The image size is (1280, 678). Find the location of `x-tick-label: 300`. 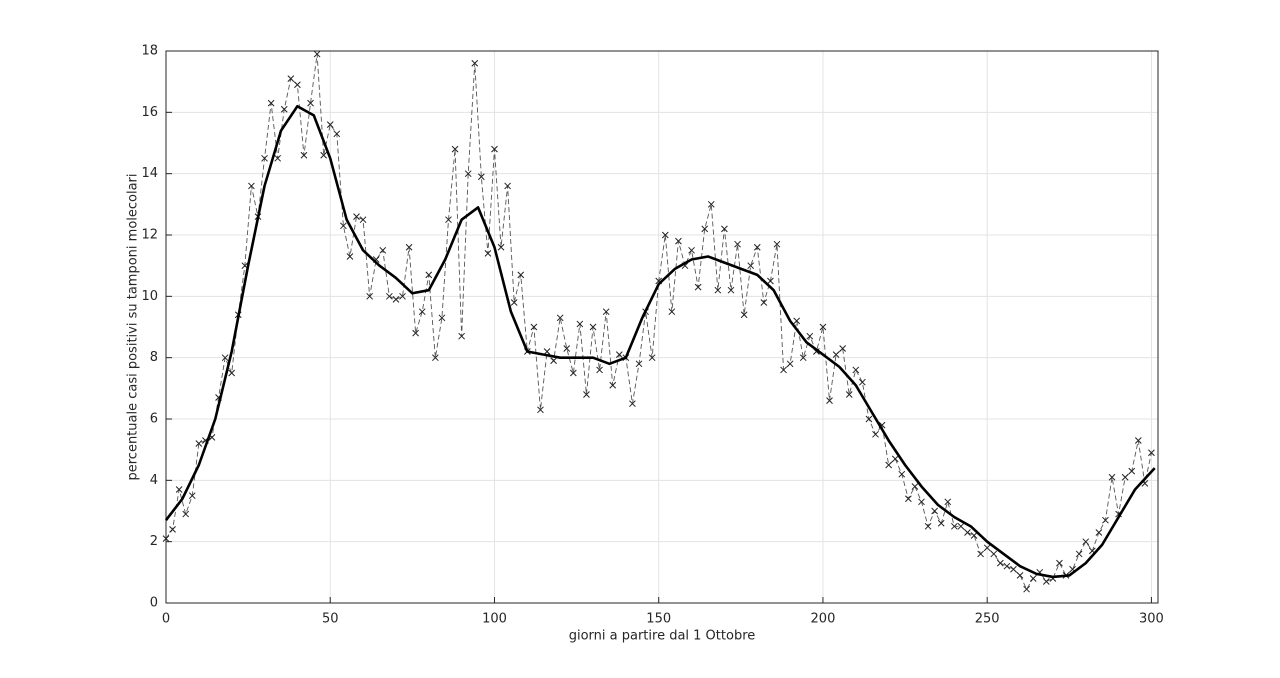

x-tick-label: 300 is located at coordinates (1151, 619).